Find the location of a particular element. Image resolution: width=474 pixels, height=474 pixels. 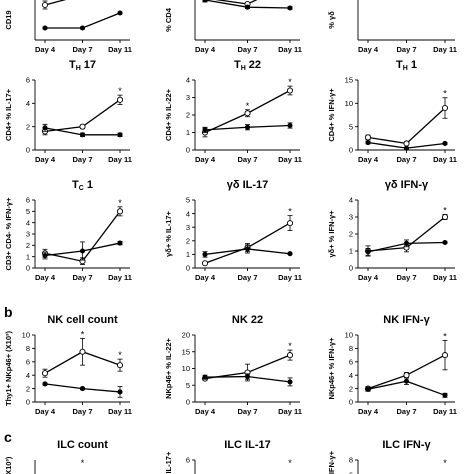

title-rest: 1 is located at coordinates (88, 185).